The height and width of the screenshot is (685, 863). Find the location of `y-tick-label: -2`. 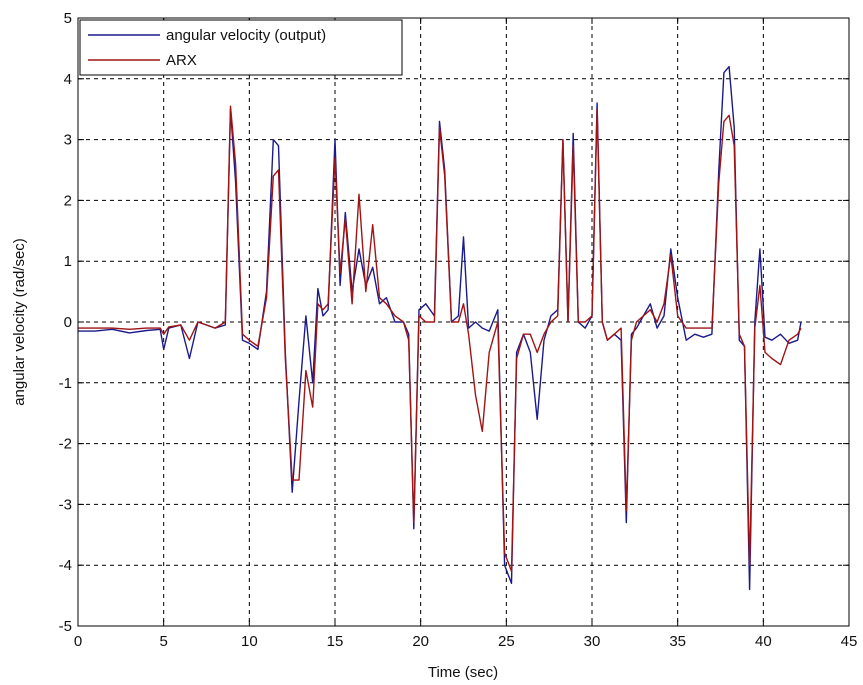

y-tick-label: -2 is located at coordinates (65, 444).